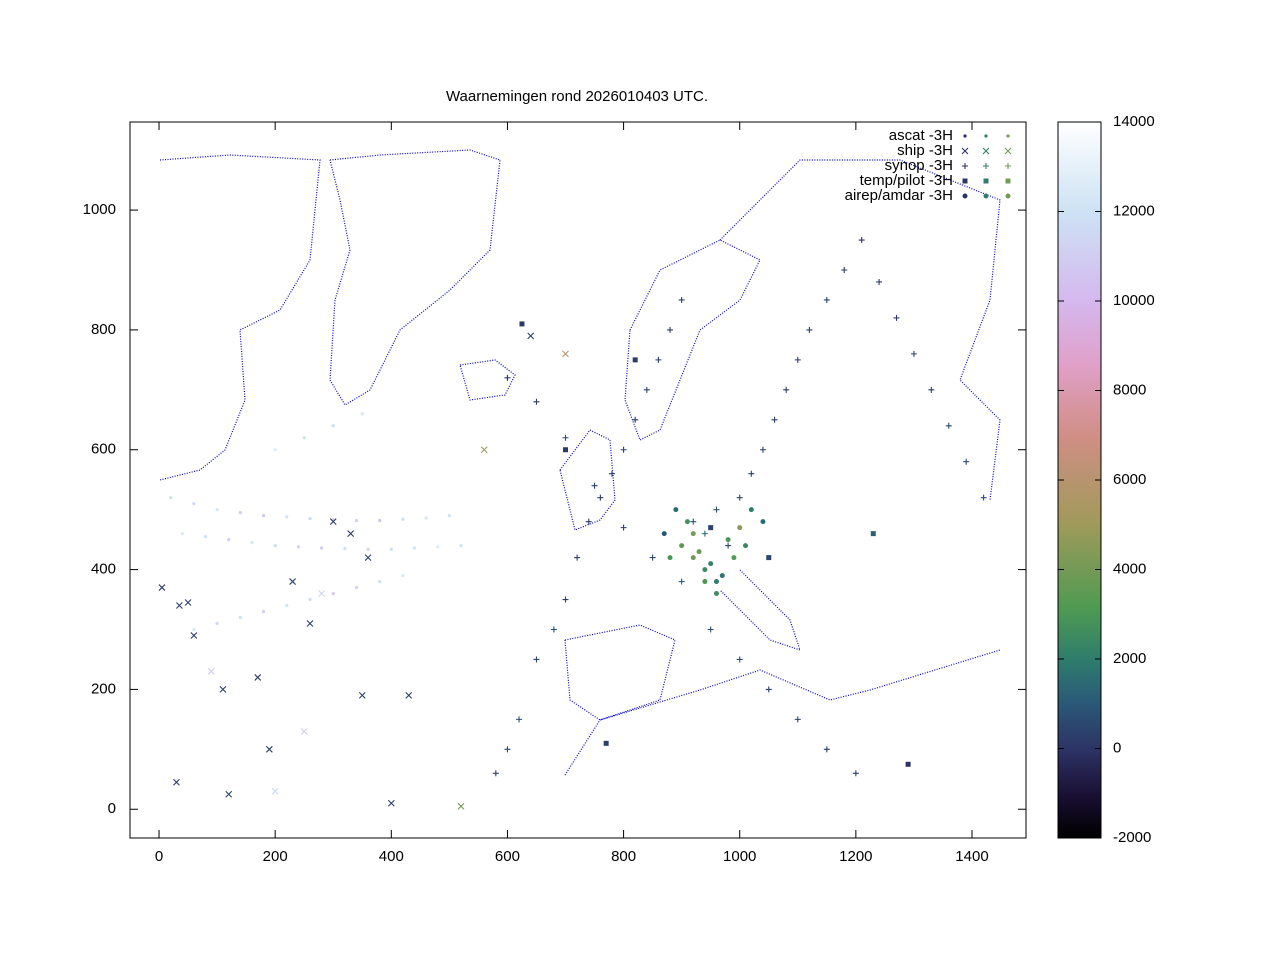 This screenshot has height=960, width=1280. I want to click on legend-label: airep/amdar -3H, so click(899, 195).